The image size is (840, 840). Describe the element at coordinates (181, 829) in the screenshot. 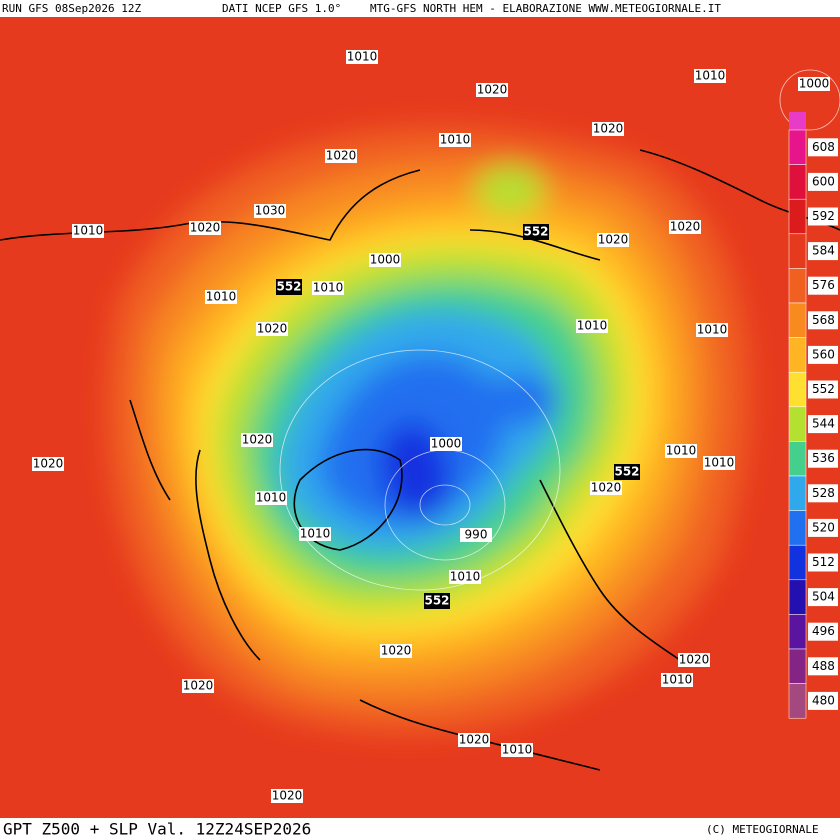

I see `footer-band` at that location.